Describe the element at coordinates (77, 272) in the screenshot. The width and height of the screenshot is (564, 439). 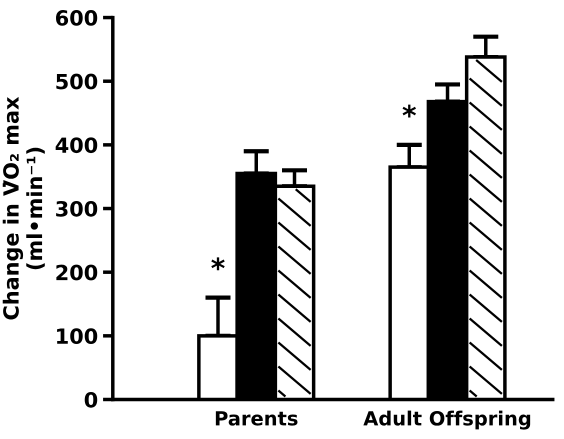
I see `y-tick-label: 200` at that location.